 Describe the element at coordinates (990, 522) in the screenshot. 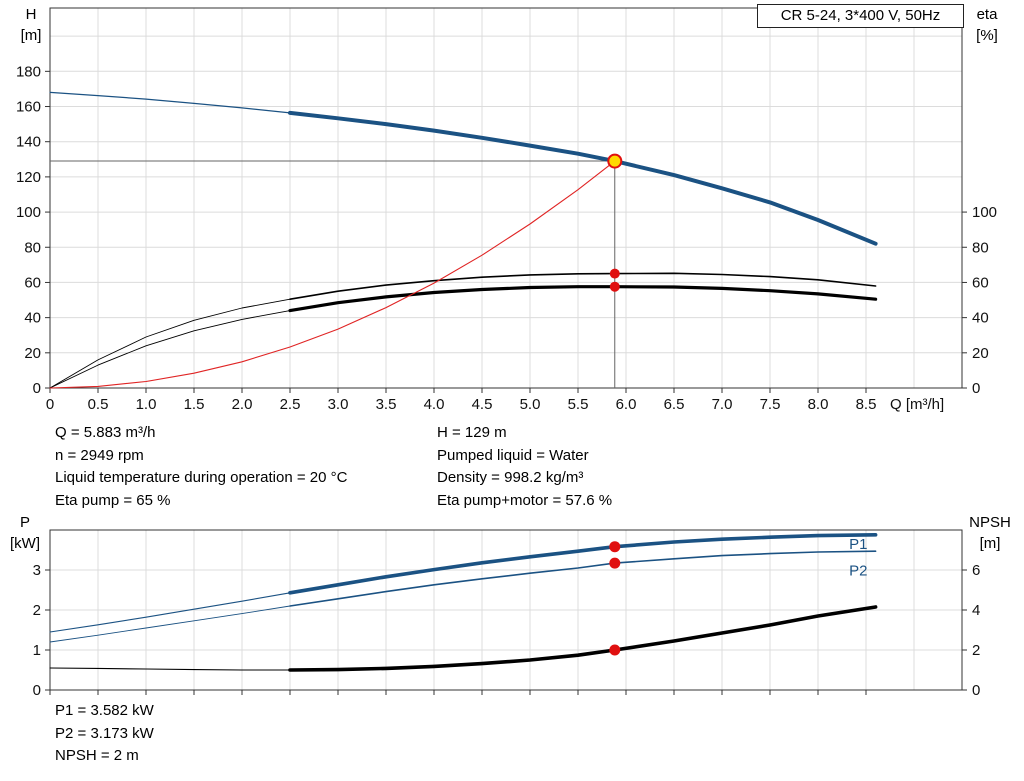

I see `npsh-axis-symbol: NPSH` at that location.